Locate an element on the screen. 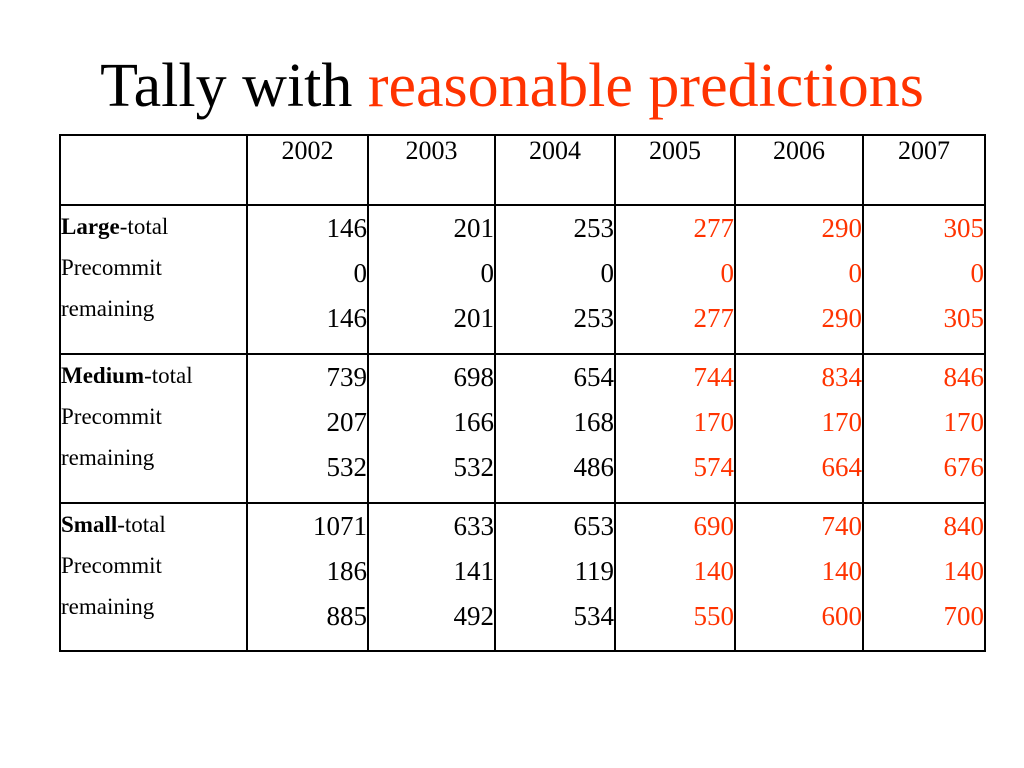  large-2007-remaining: 305 is located at coordinates (964, 318).